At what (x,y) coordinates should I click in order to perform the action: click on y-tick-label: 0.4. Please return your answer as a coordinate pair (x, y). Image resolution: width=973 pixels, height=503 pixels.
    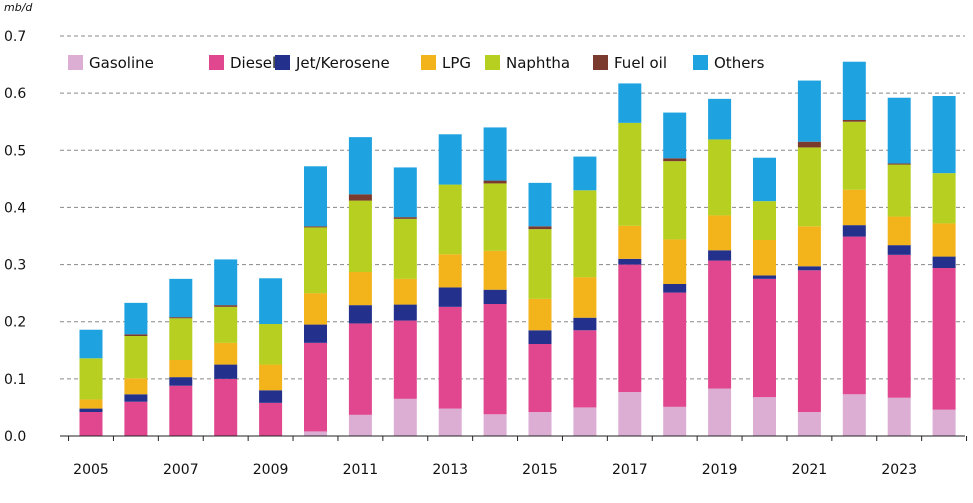
    Looking at the image, I should click on (15, 208).